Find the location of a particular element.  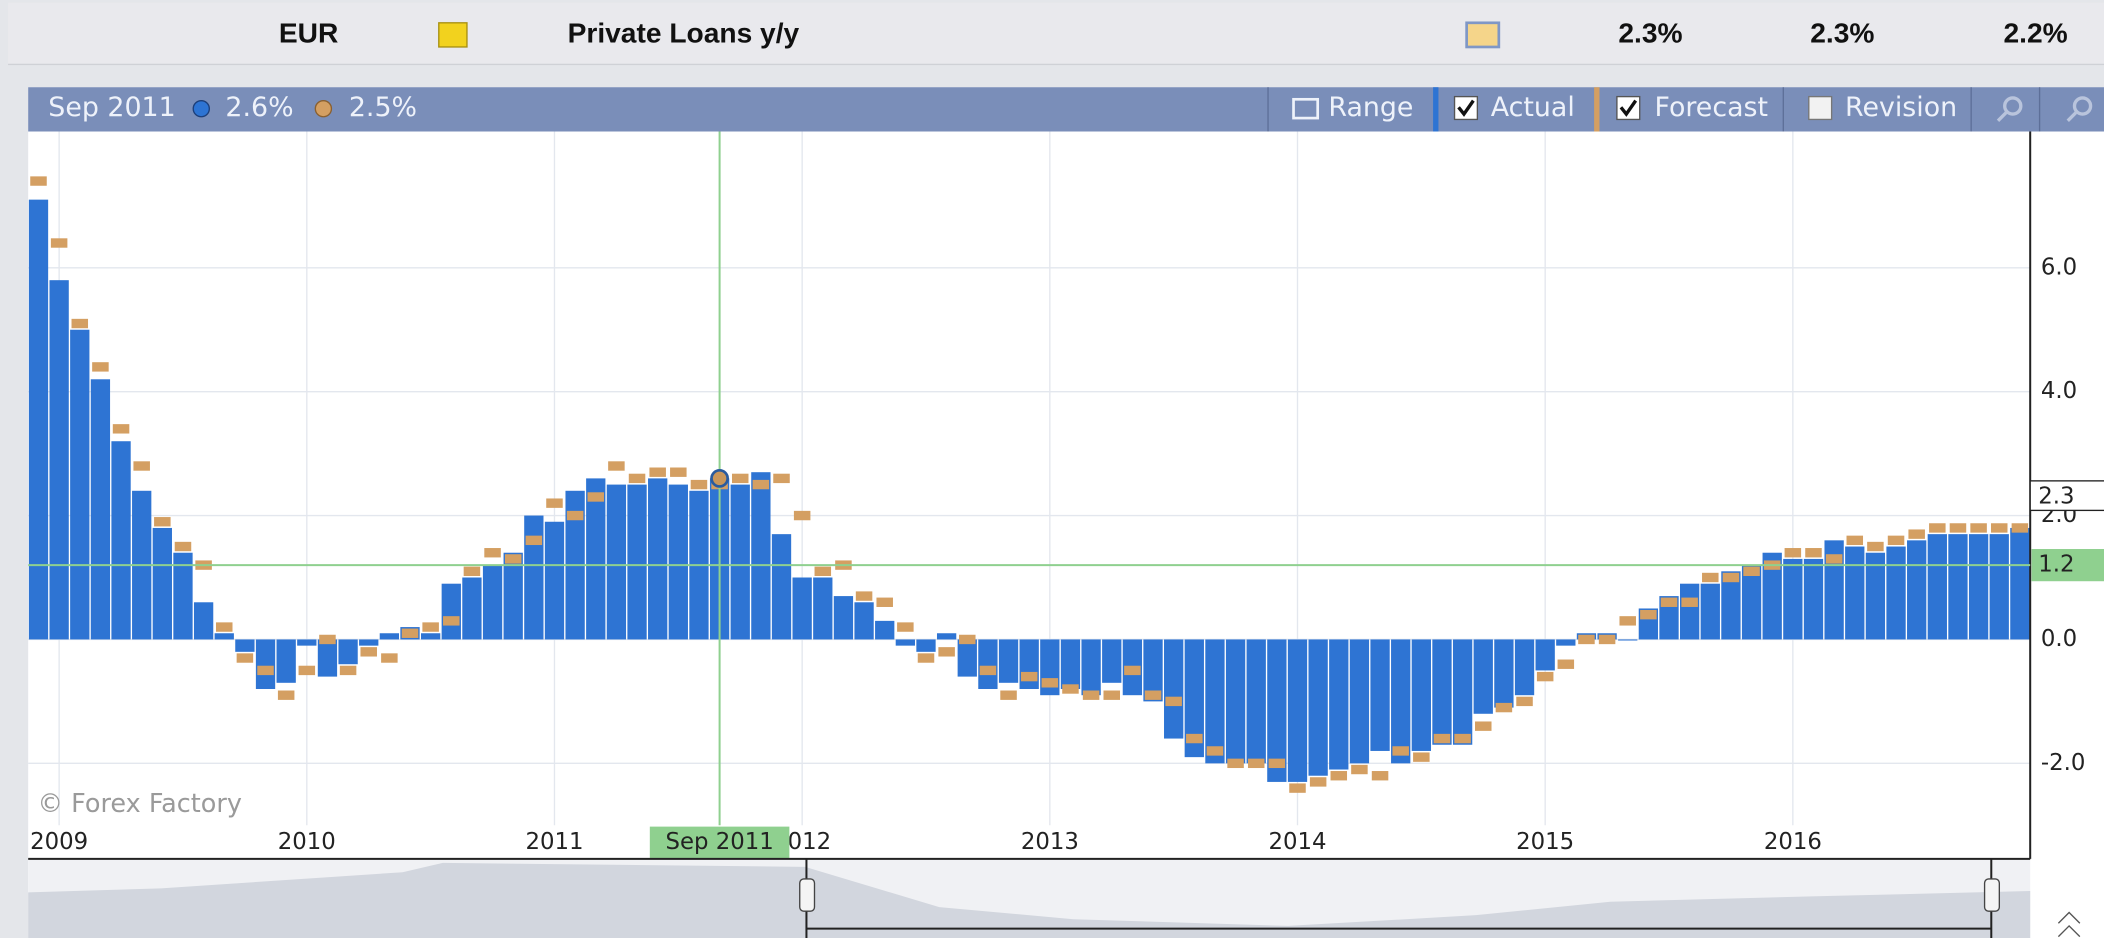

x-tick-label: 2010 is located at coordinates (307, 842).